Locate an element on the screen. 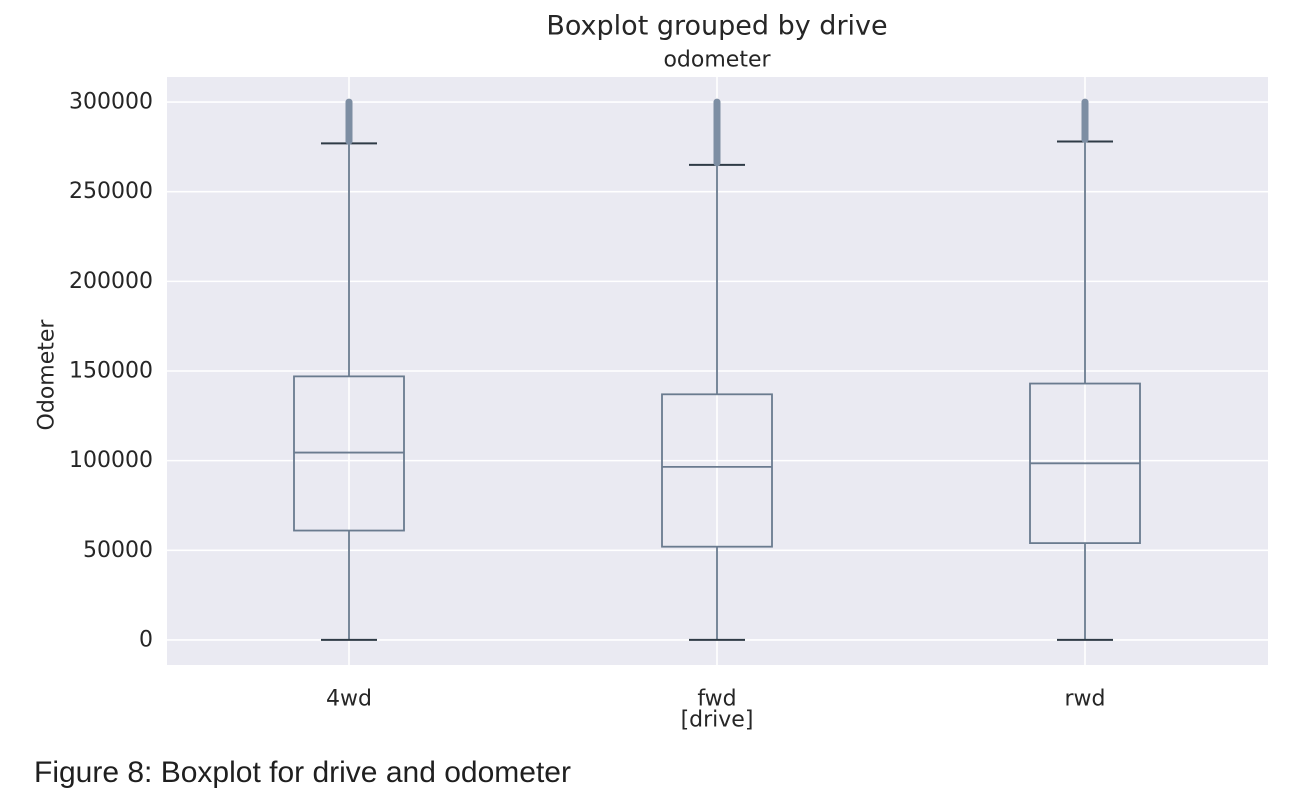  box-fwd is located at coordinates (717, 369).